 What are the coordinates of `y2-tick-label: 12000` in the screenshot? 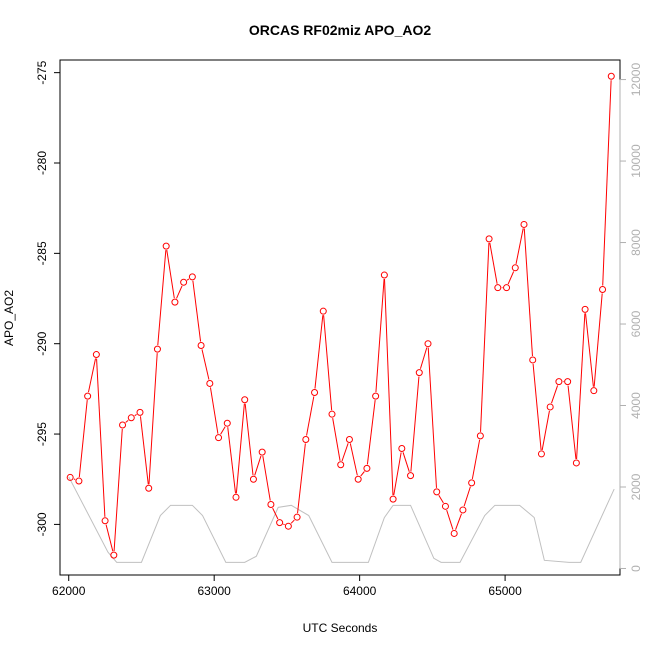 It's located at (636, 80).